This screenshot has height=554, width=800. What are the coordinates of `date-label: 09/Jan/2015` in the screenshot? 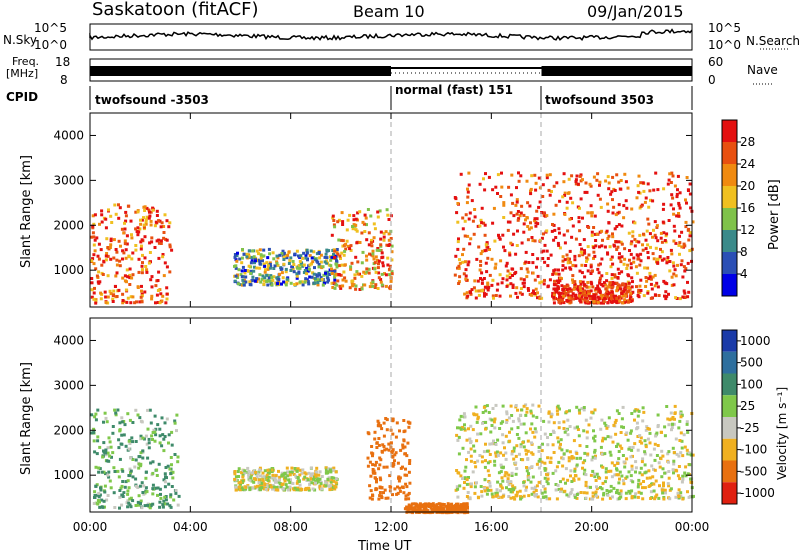 It's located at (635, 11).